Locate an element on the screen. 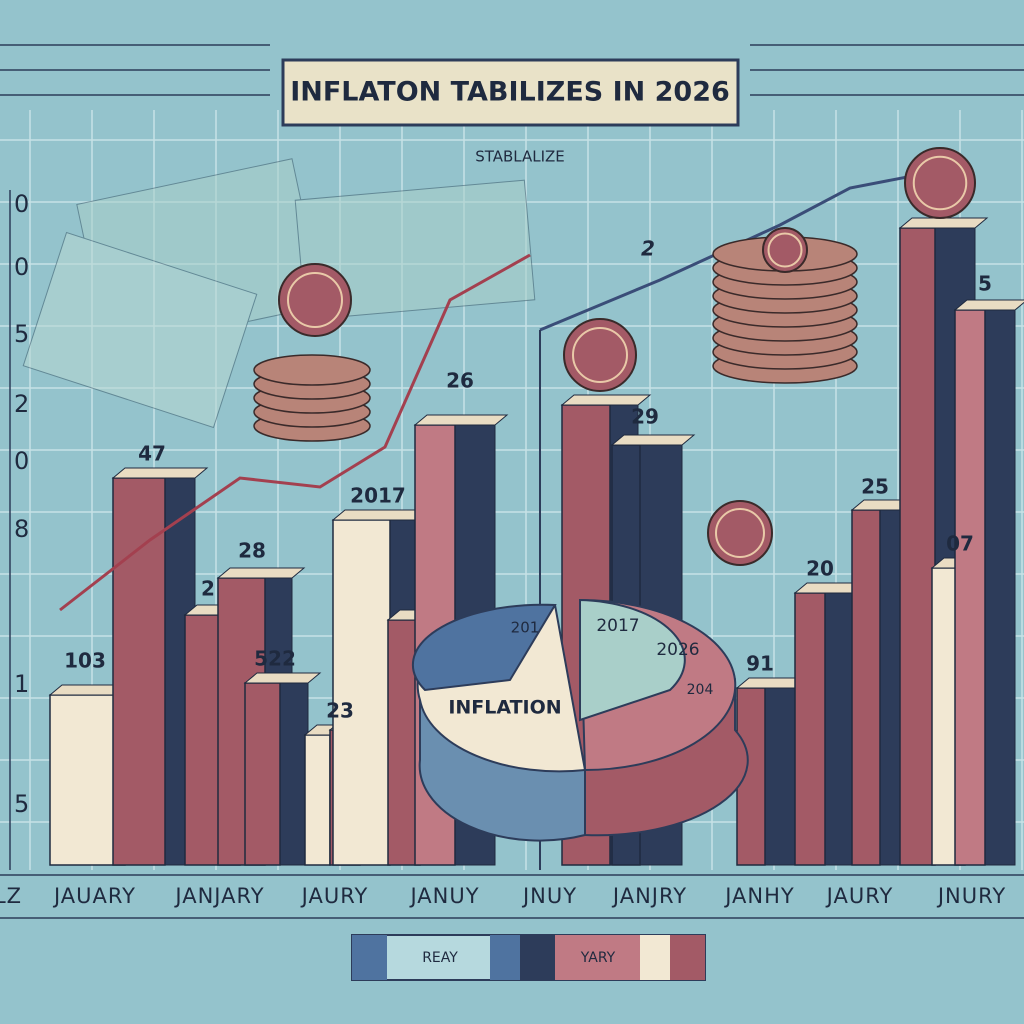  pie-label: 204 is located at coordinates (700, 690).